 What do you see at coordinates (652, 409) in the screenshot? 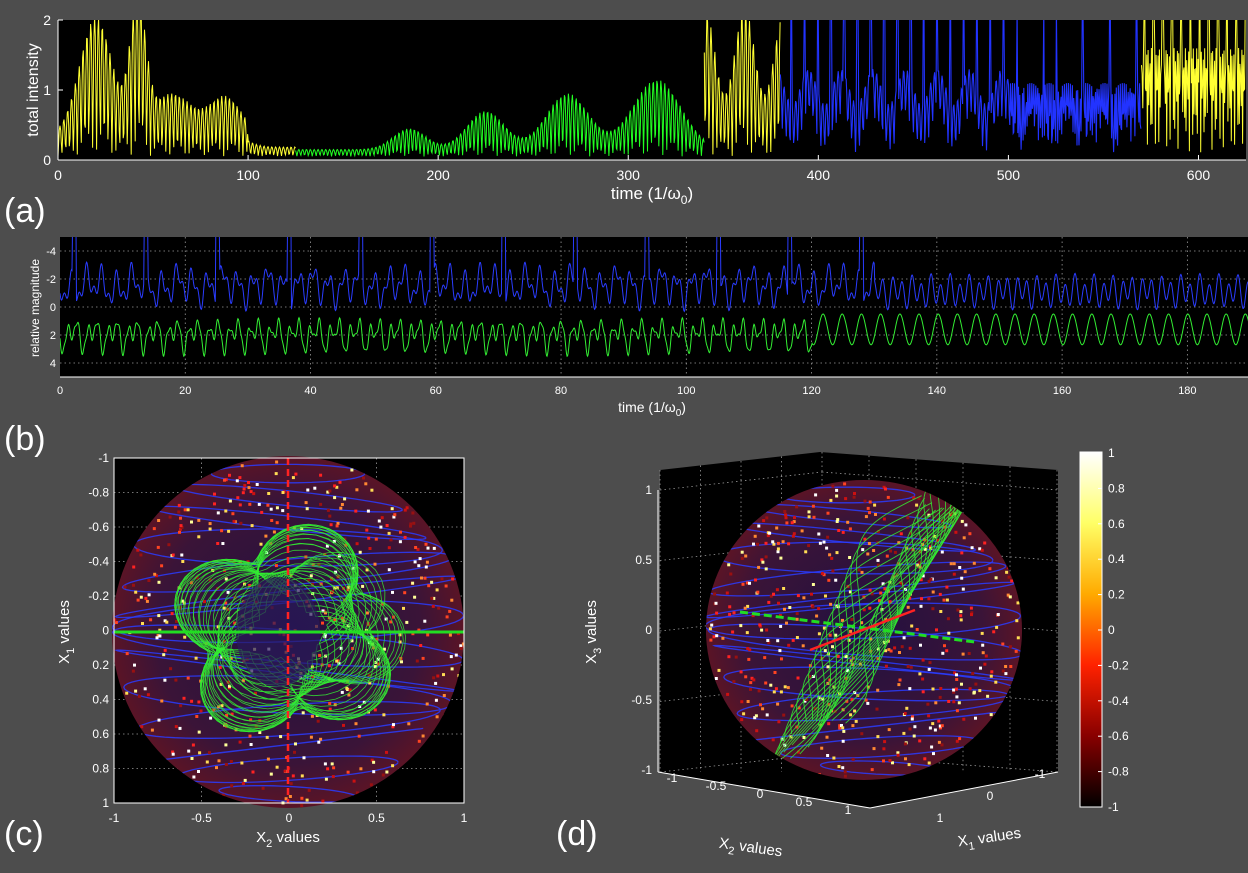
I see `panel-b-xlabel: time (1/ω0)` at bounding box center [652, 409].